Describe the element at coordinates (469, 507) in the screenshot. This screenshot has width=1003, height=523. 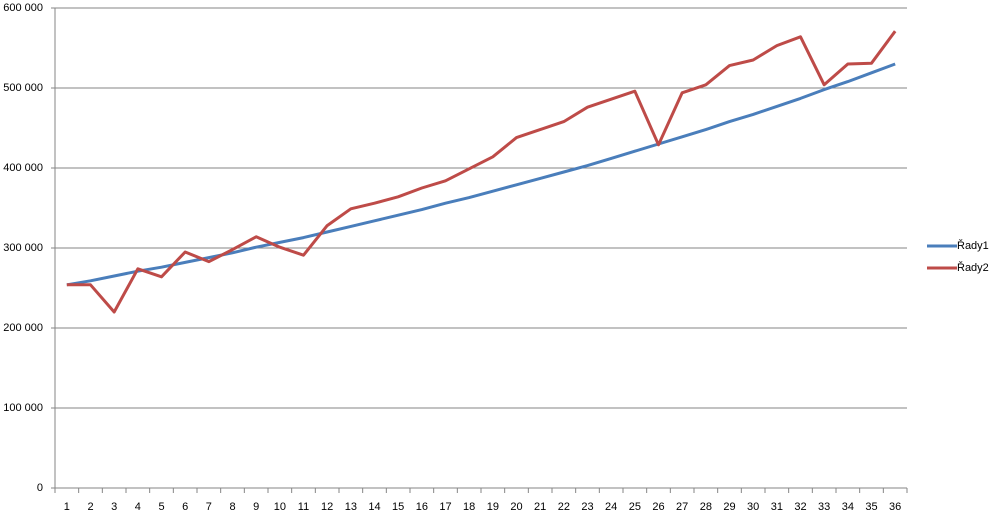
I see `x-tick-label: 18` at that location.